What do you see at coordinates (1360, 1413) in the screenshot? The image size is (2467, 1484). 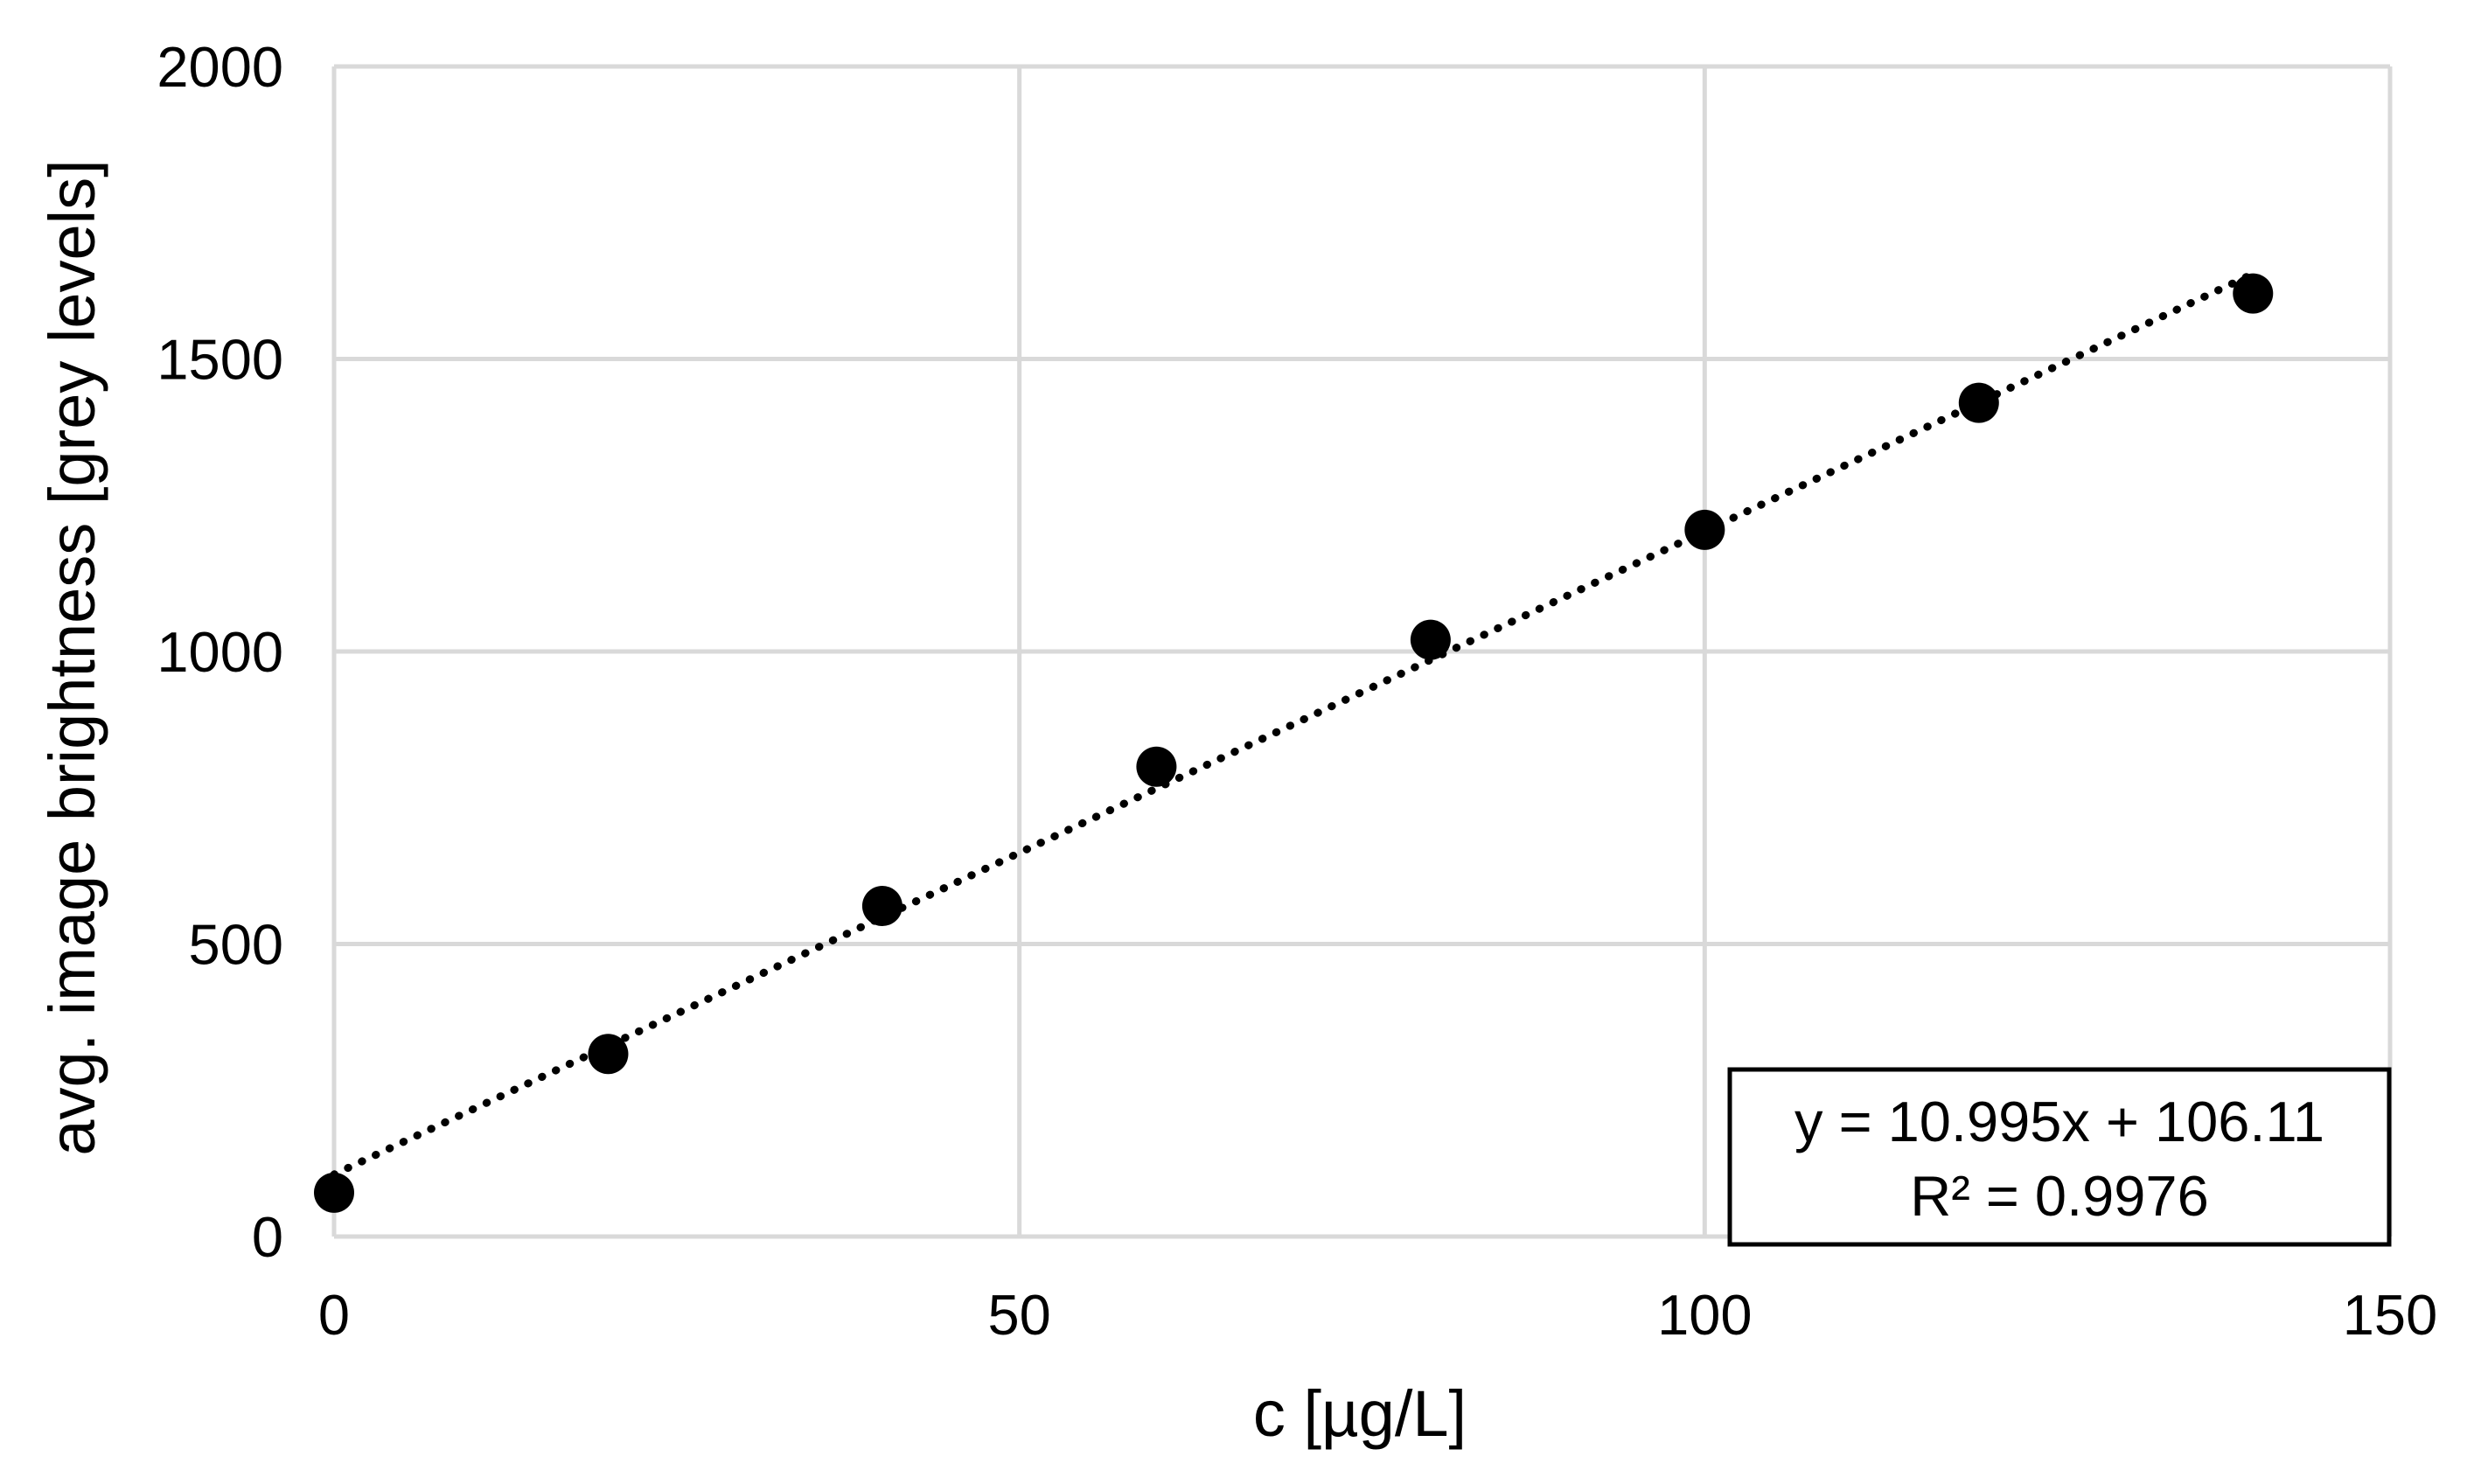 I see `x-axis-title: c [µg/L]` at bounding box center [1360, 1413].